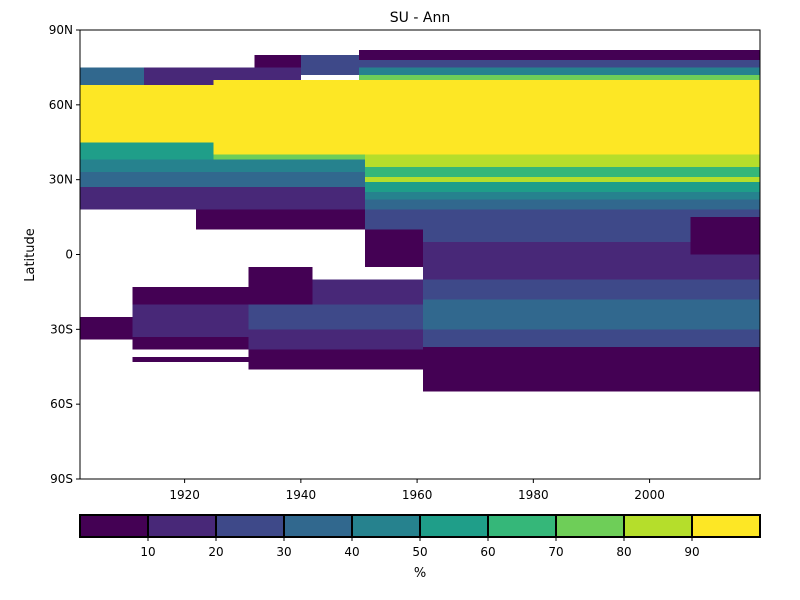 This screenshot has width=800, height=600. Describe the element at coordinates (283, 552) in the screenshot. I see `colorbar-tick-label: 30` at that location.